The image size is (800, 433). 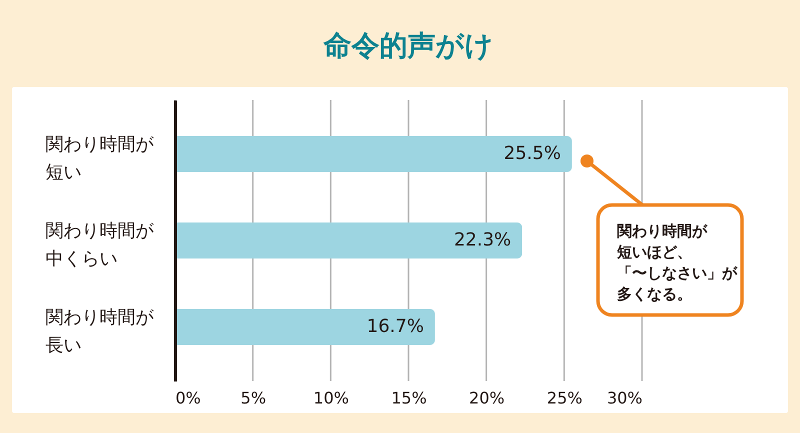 I want to click on x-tick-label: 10%, so click(x=331, y=398).